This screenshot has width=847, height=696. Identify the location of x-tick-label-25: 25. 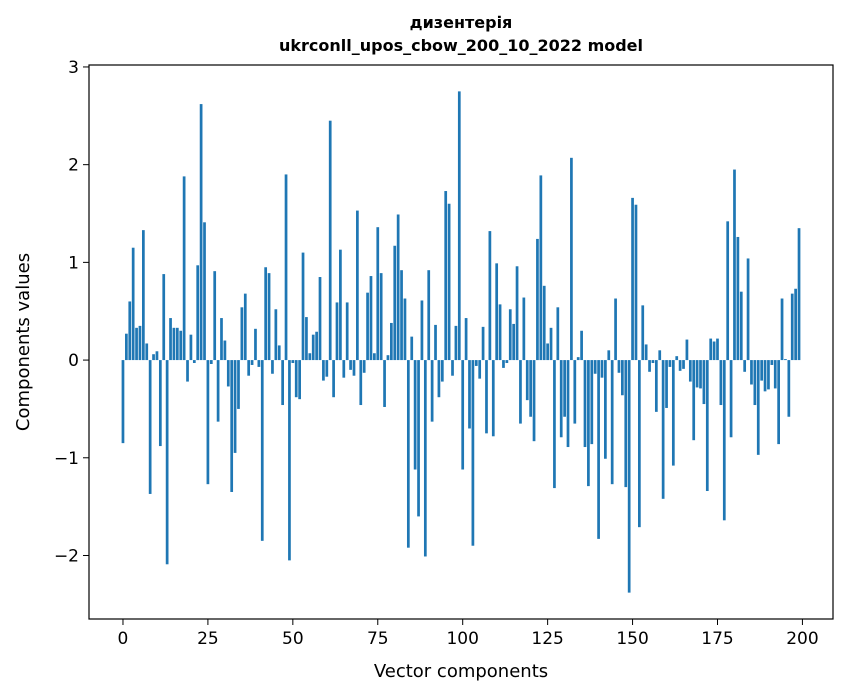
(208, 639).